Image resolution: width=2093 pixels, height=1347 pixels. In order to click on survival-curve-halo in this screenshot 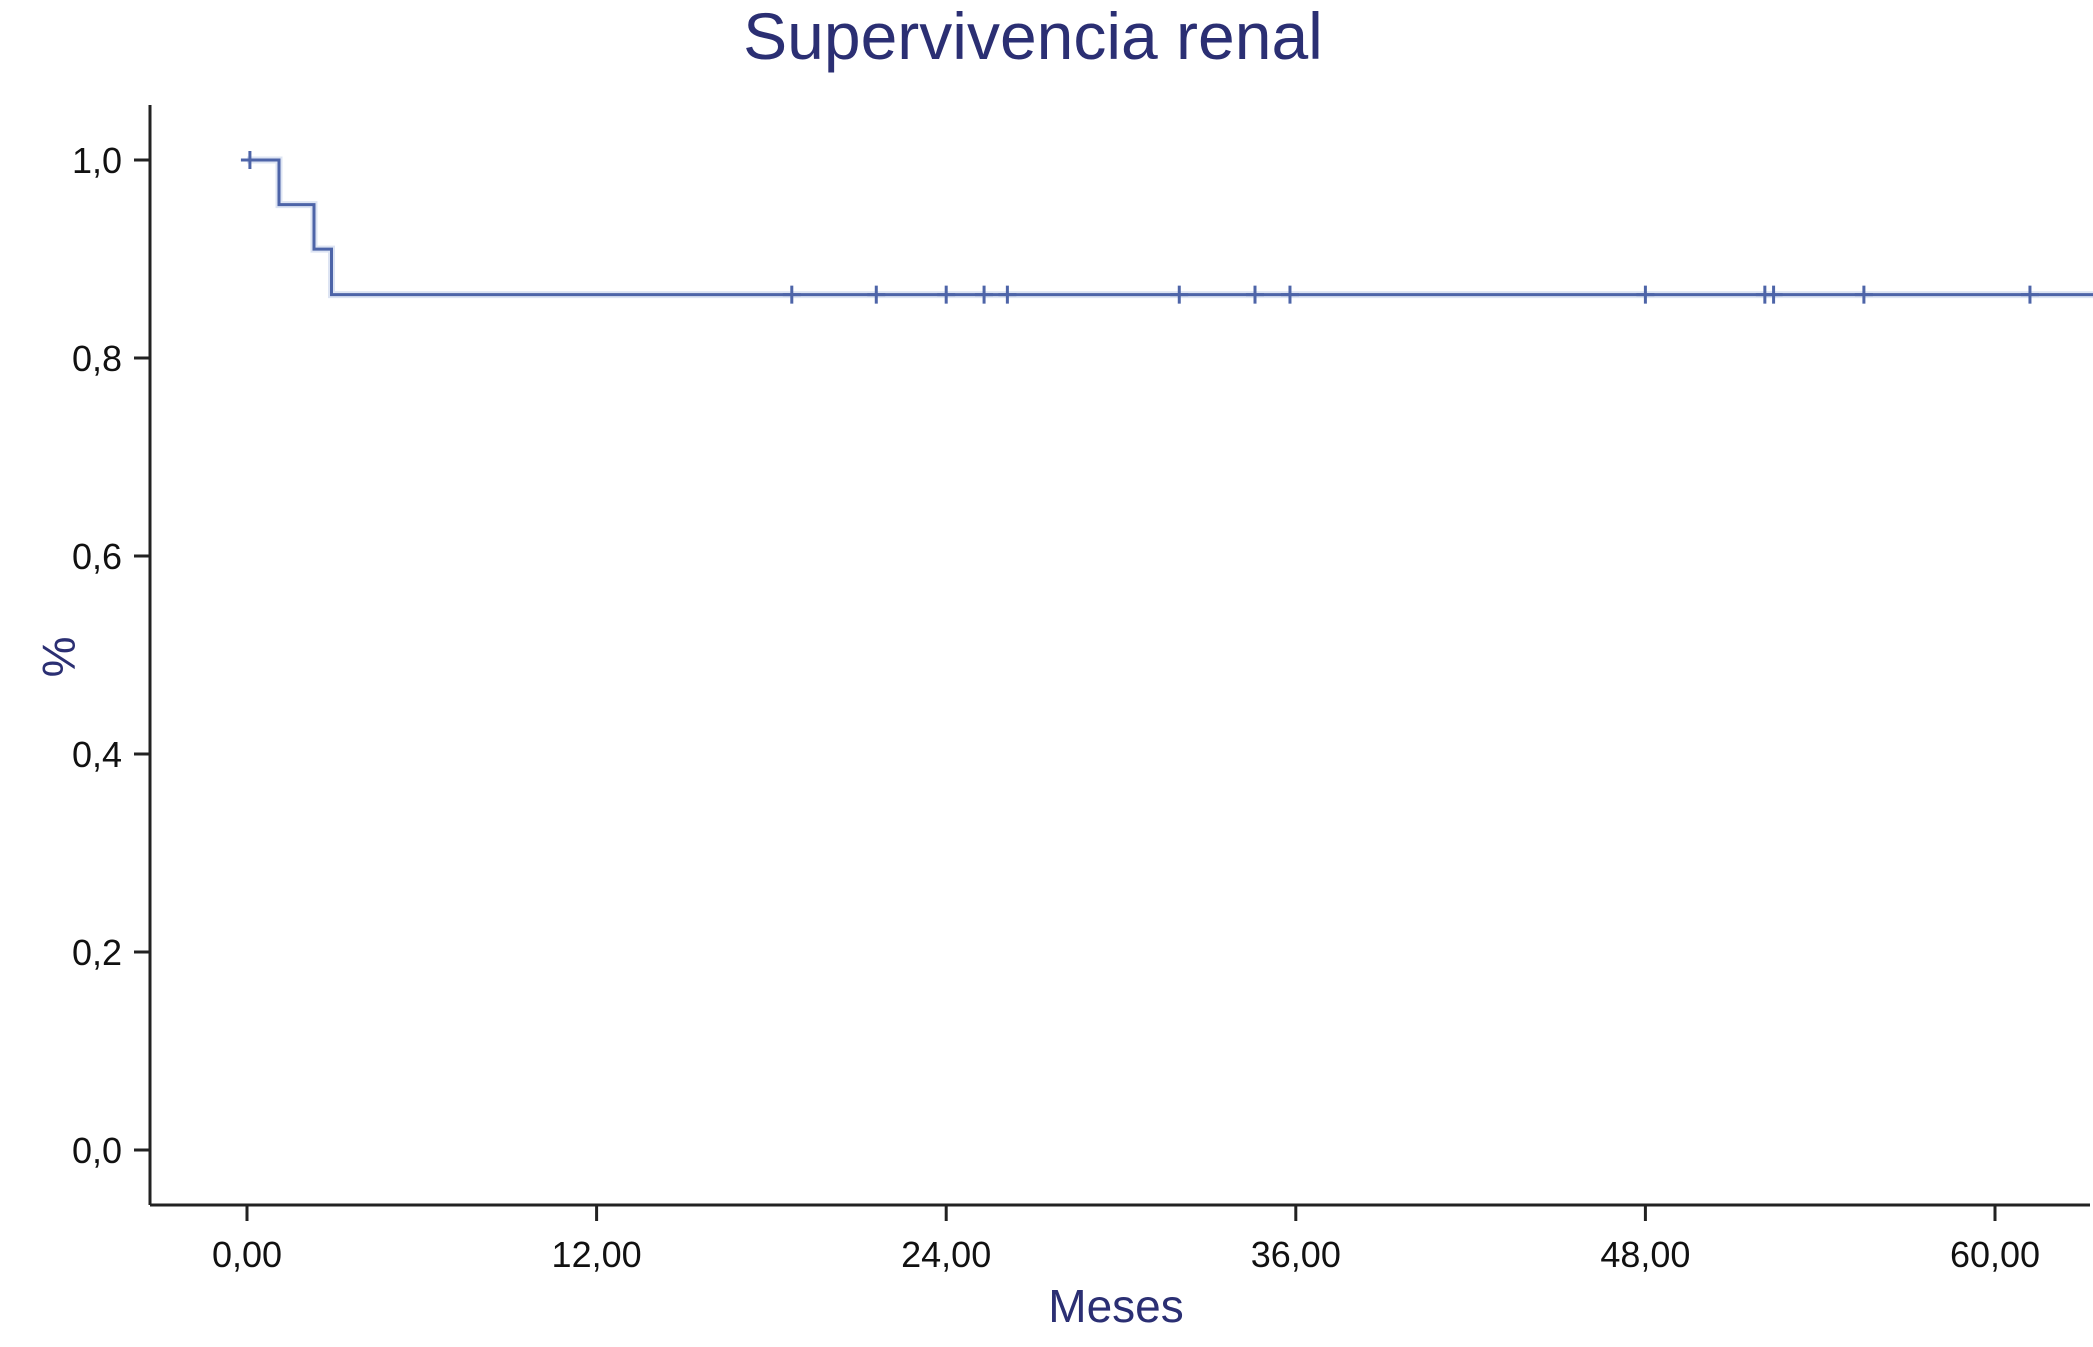, I will do `click(1170, 227)`.